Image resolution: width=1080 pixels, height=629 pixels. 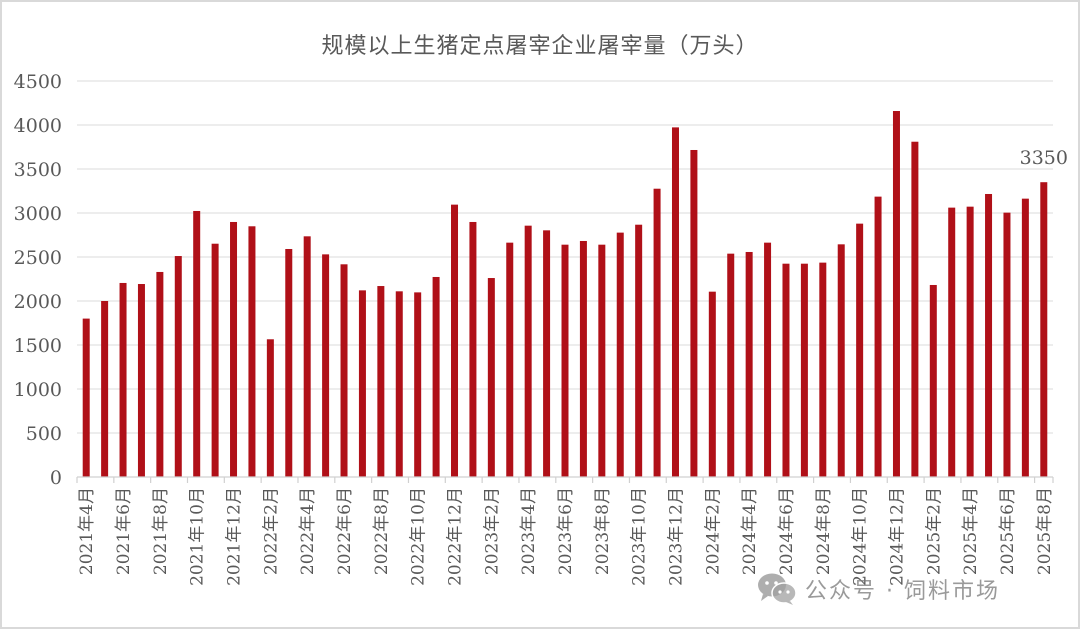 What do you see at coordinates (1045, 531) in the screenshot?
I see `x-tick-label: 2025年8月` at bounding box center [1045, 531].